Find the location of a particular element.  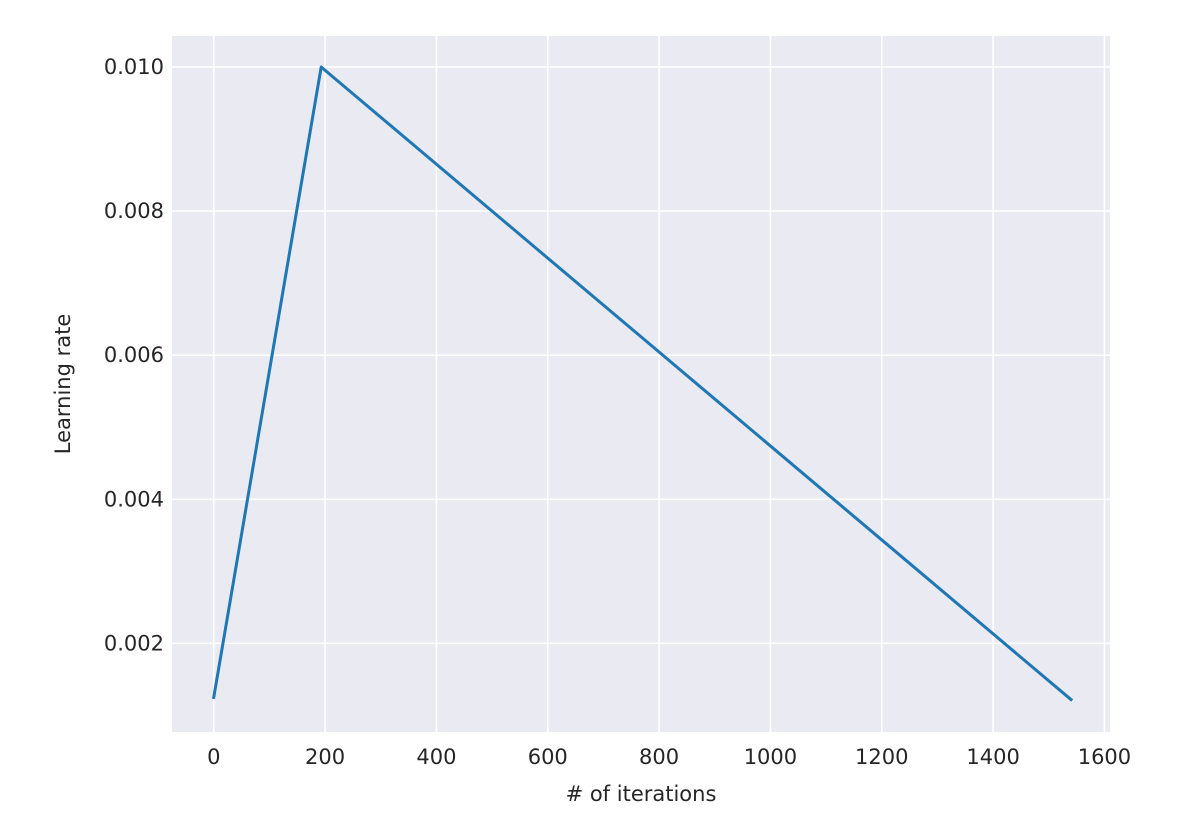

y-tick-label: 0.002 is located at coordinates (134, 643).